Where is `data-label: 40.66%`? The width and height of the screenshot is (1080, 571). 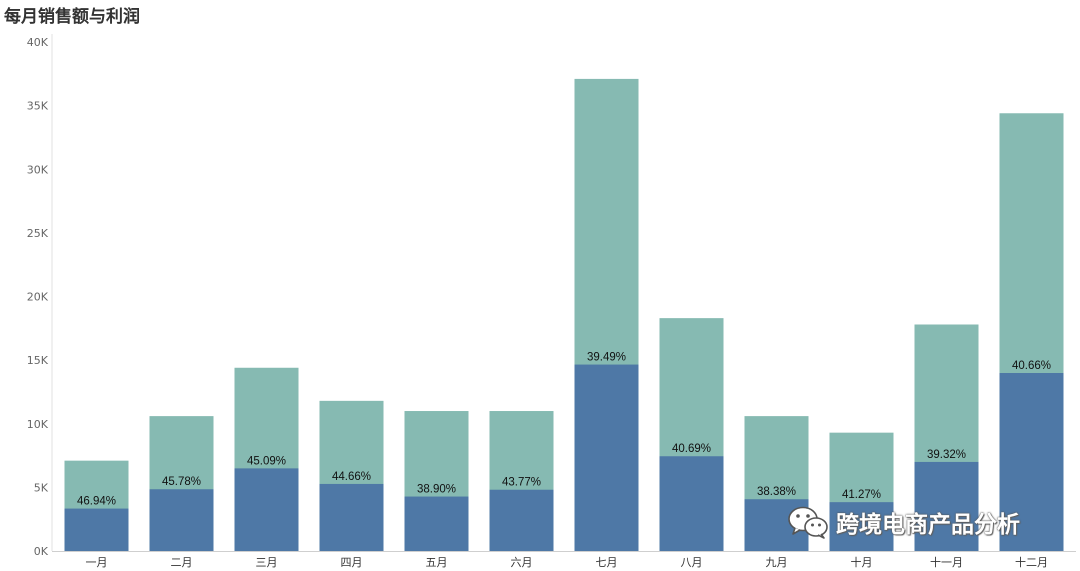
data-label: 40.66% is located at coordinates (1031, 366).